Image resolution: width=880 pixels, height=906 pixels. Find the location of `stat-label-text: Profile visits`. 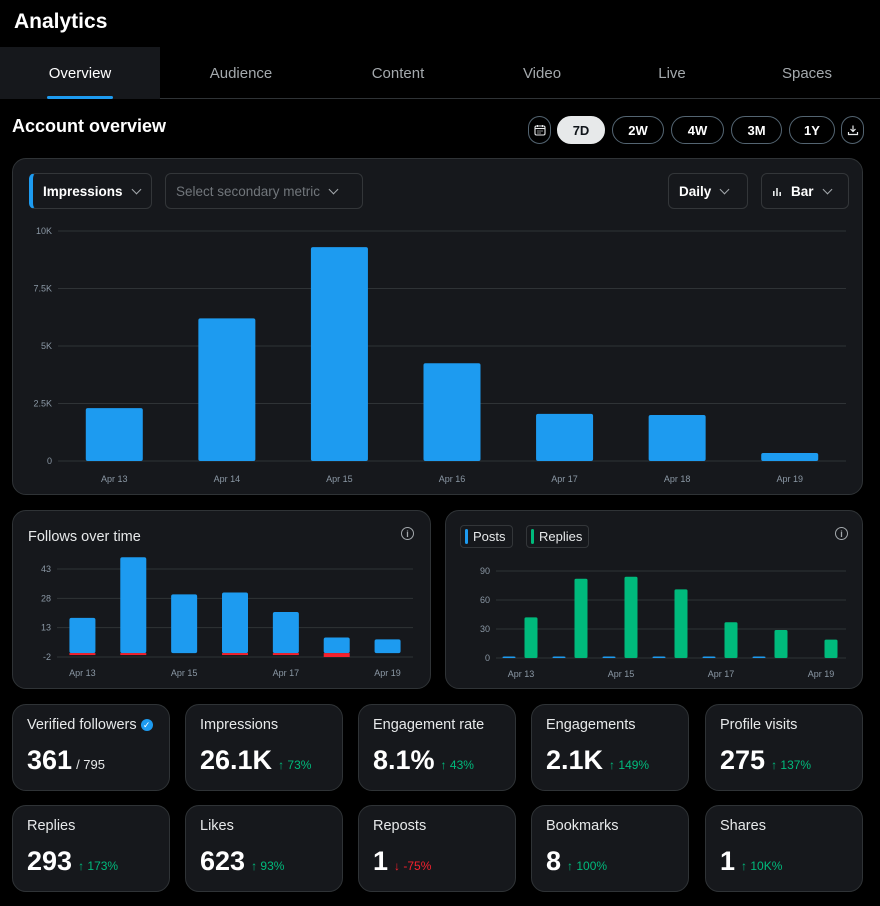

stat-label-text: Profile visits is located at coordinates (759, 725).